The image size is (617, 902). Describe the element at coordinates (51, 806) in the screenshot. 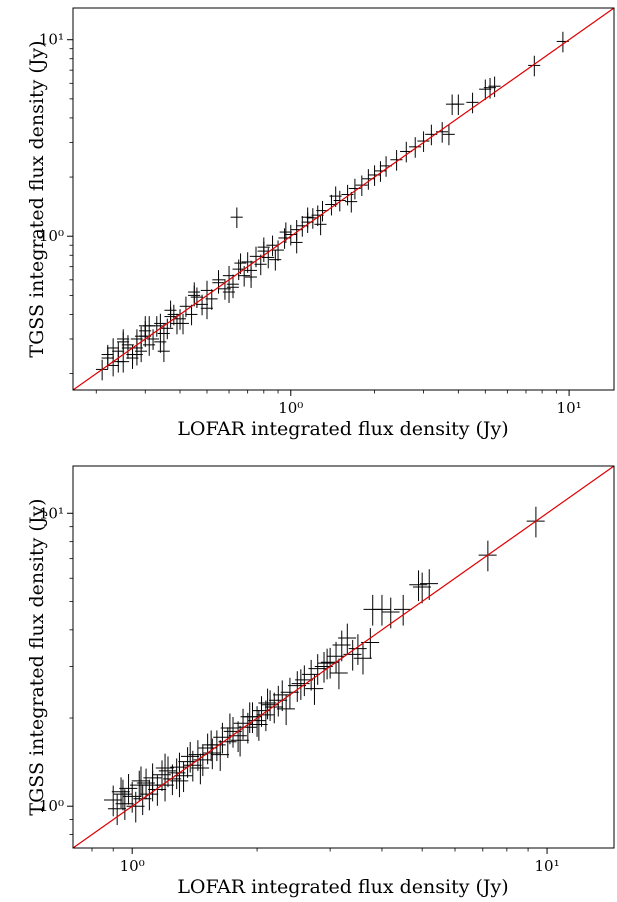

I see `bottom-panel-y-tick-label: 10⁰` at that location.